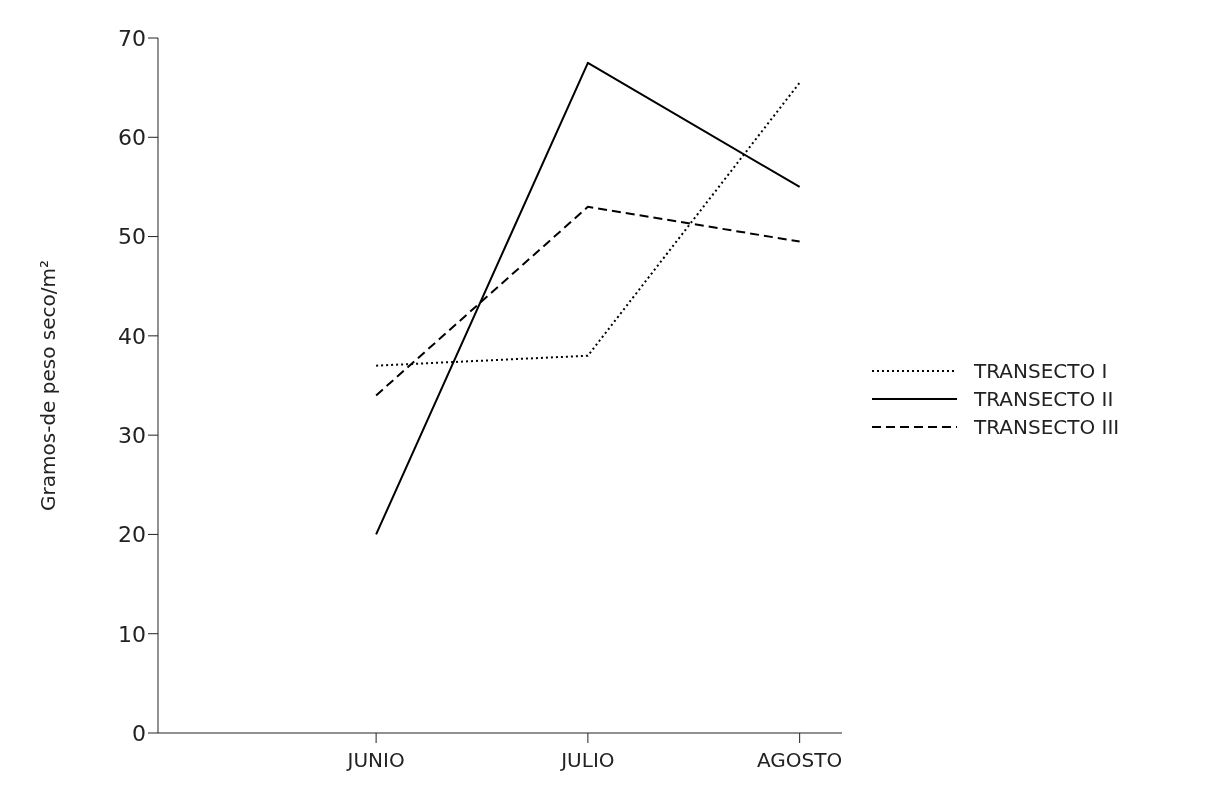 The height and width of the screenshot is (801, 1230). Describe the element at coordinates (587, 760) in the screenshot. I see `x-tick-label: JULIO` at that location.